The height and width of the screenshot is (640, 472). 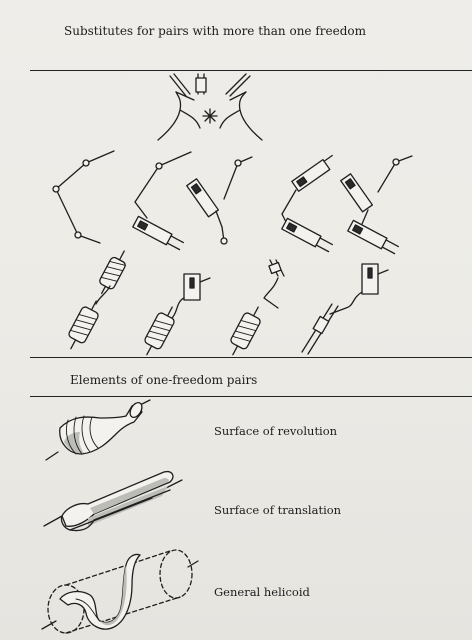 What do you see at coordinates (120, 591) in the screenshot?
I see `general-helicoid-figure` at bounding box center [120, 591].